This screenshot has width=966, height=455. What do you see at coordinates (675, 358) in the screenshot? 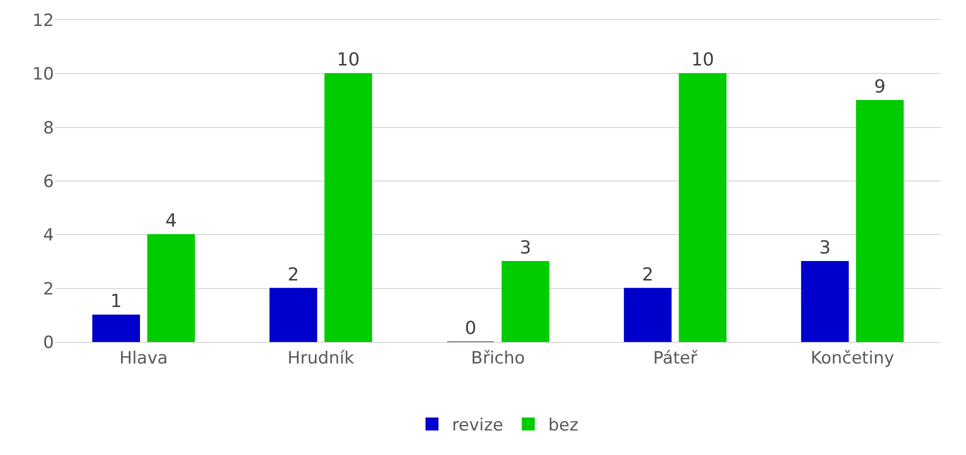
I see `x-tick-label: Páteř` at bounding box center [675, 358].